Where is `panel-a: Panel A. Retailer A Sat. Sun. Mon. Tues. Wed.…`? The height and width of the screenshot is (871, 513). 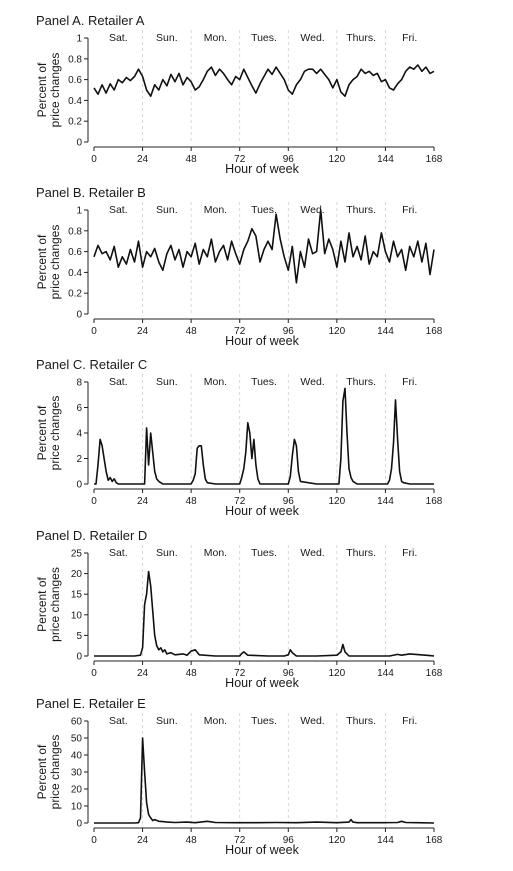
panel-a: Panel A. Retailer A Sat. Sun. Mon. Tues. Wed.… is located at coordinates (239, 94).